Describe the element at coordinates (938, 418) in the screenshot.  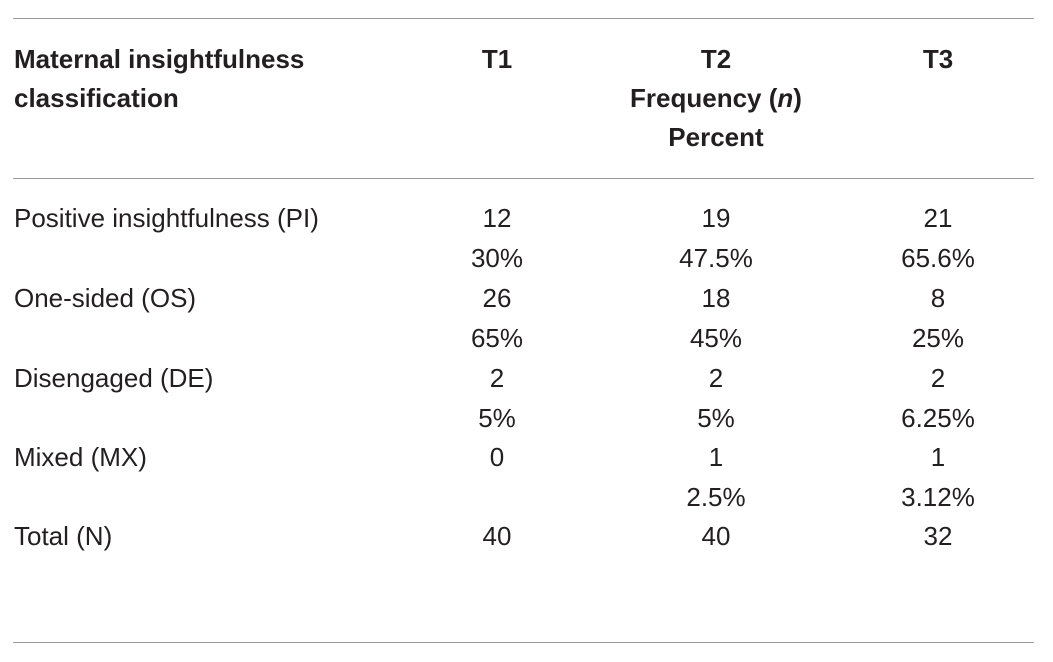
I see `cell-t3-percent: 6.25%` at that location.